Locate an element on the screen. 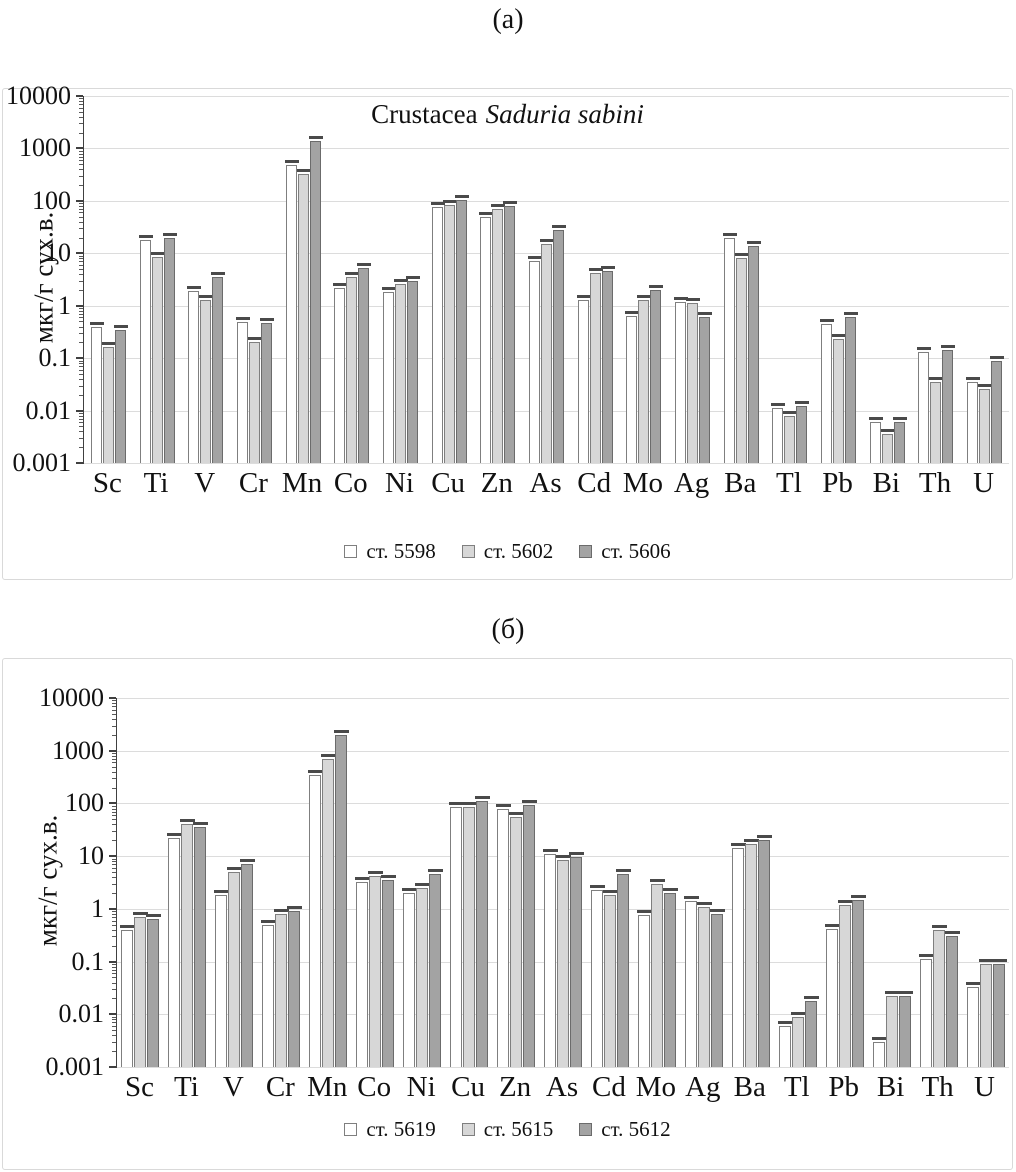 This screenshot has height=1172, width=1016. y-tick-label: 0.1 is located at coordinates (55, 358).